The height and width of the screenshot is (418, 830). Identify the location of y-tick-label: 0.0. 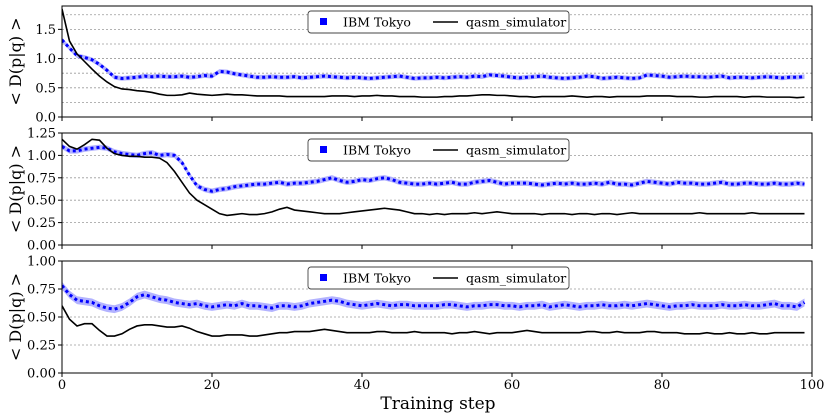
(45, 118).